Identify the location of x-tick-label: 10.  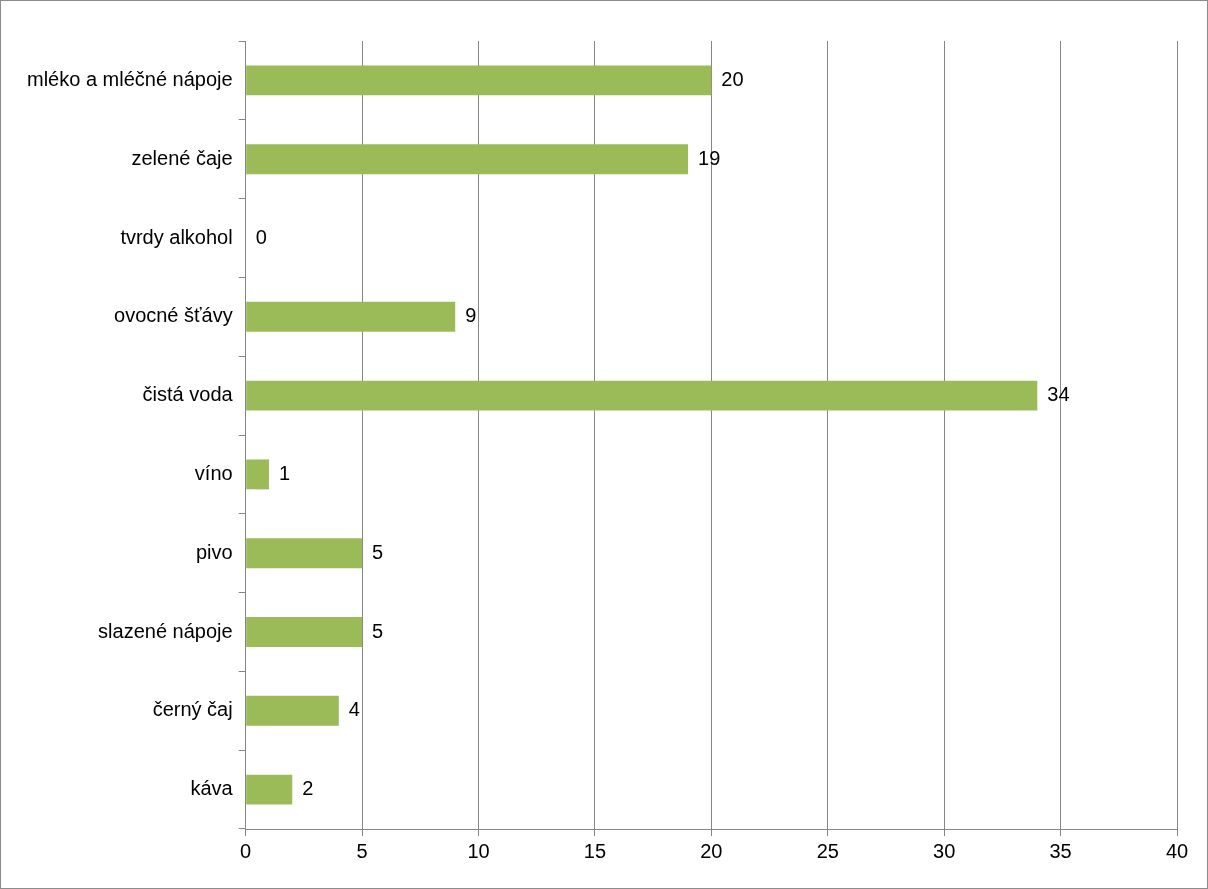
(478, 850).